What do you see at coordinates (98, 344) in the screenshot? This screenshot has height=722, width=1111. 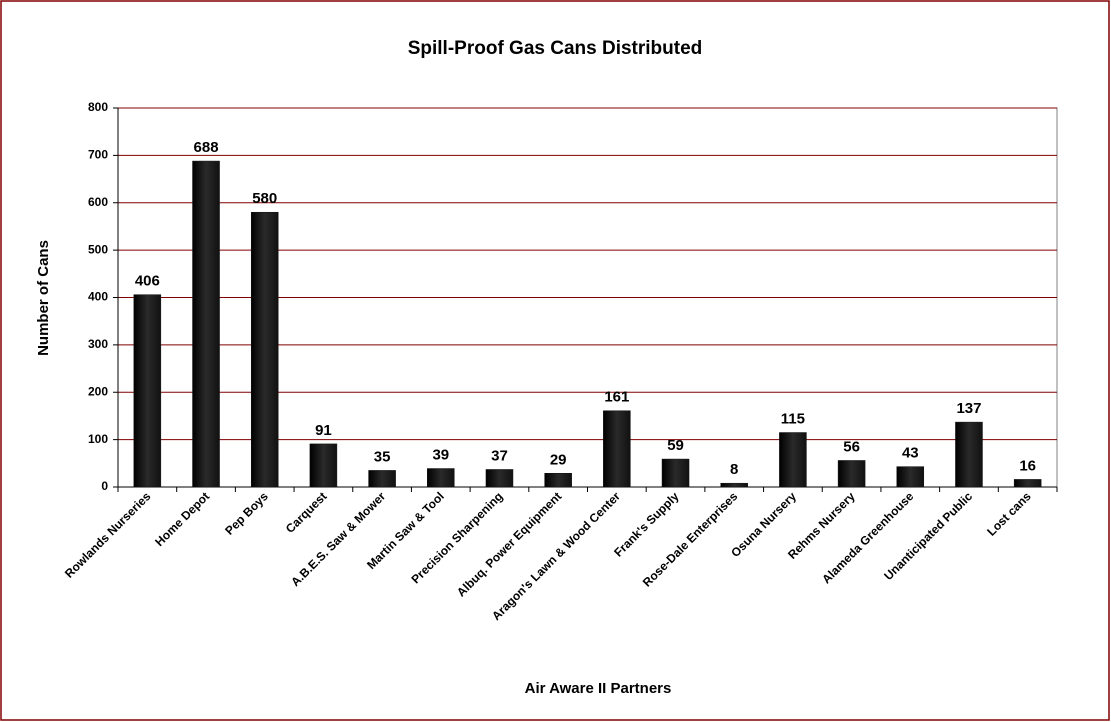 I see `y-tick-label: 300` at bounding box center [98, 344].